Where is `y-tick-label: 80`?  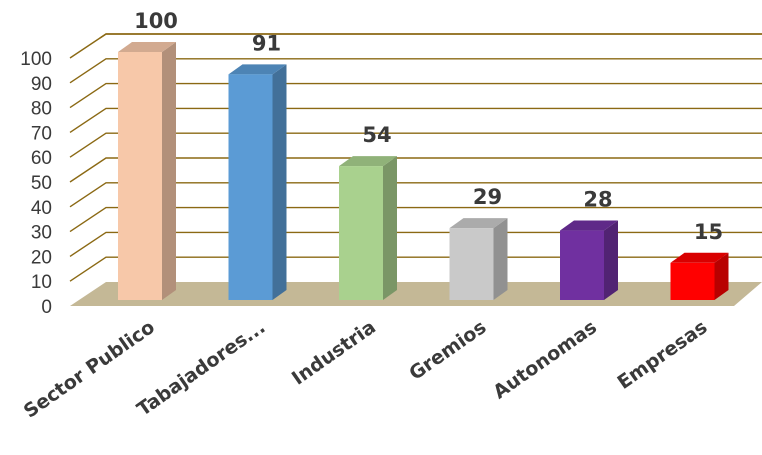
y-tick-label: 80 is located at coordinates (41, 109).